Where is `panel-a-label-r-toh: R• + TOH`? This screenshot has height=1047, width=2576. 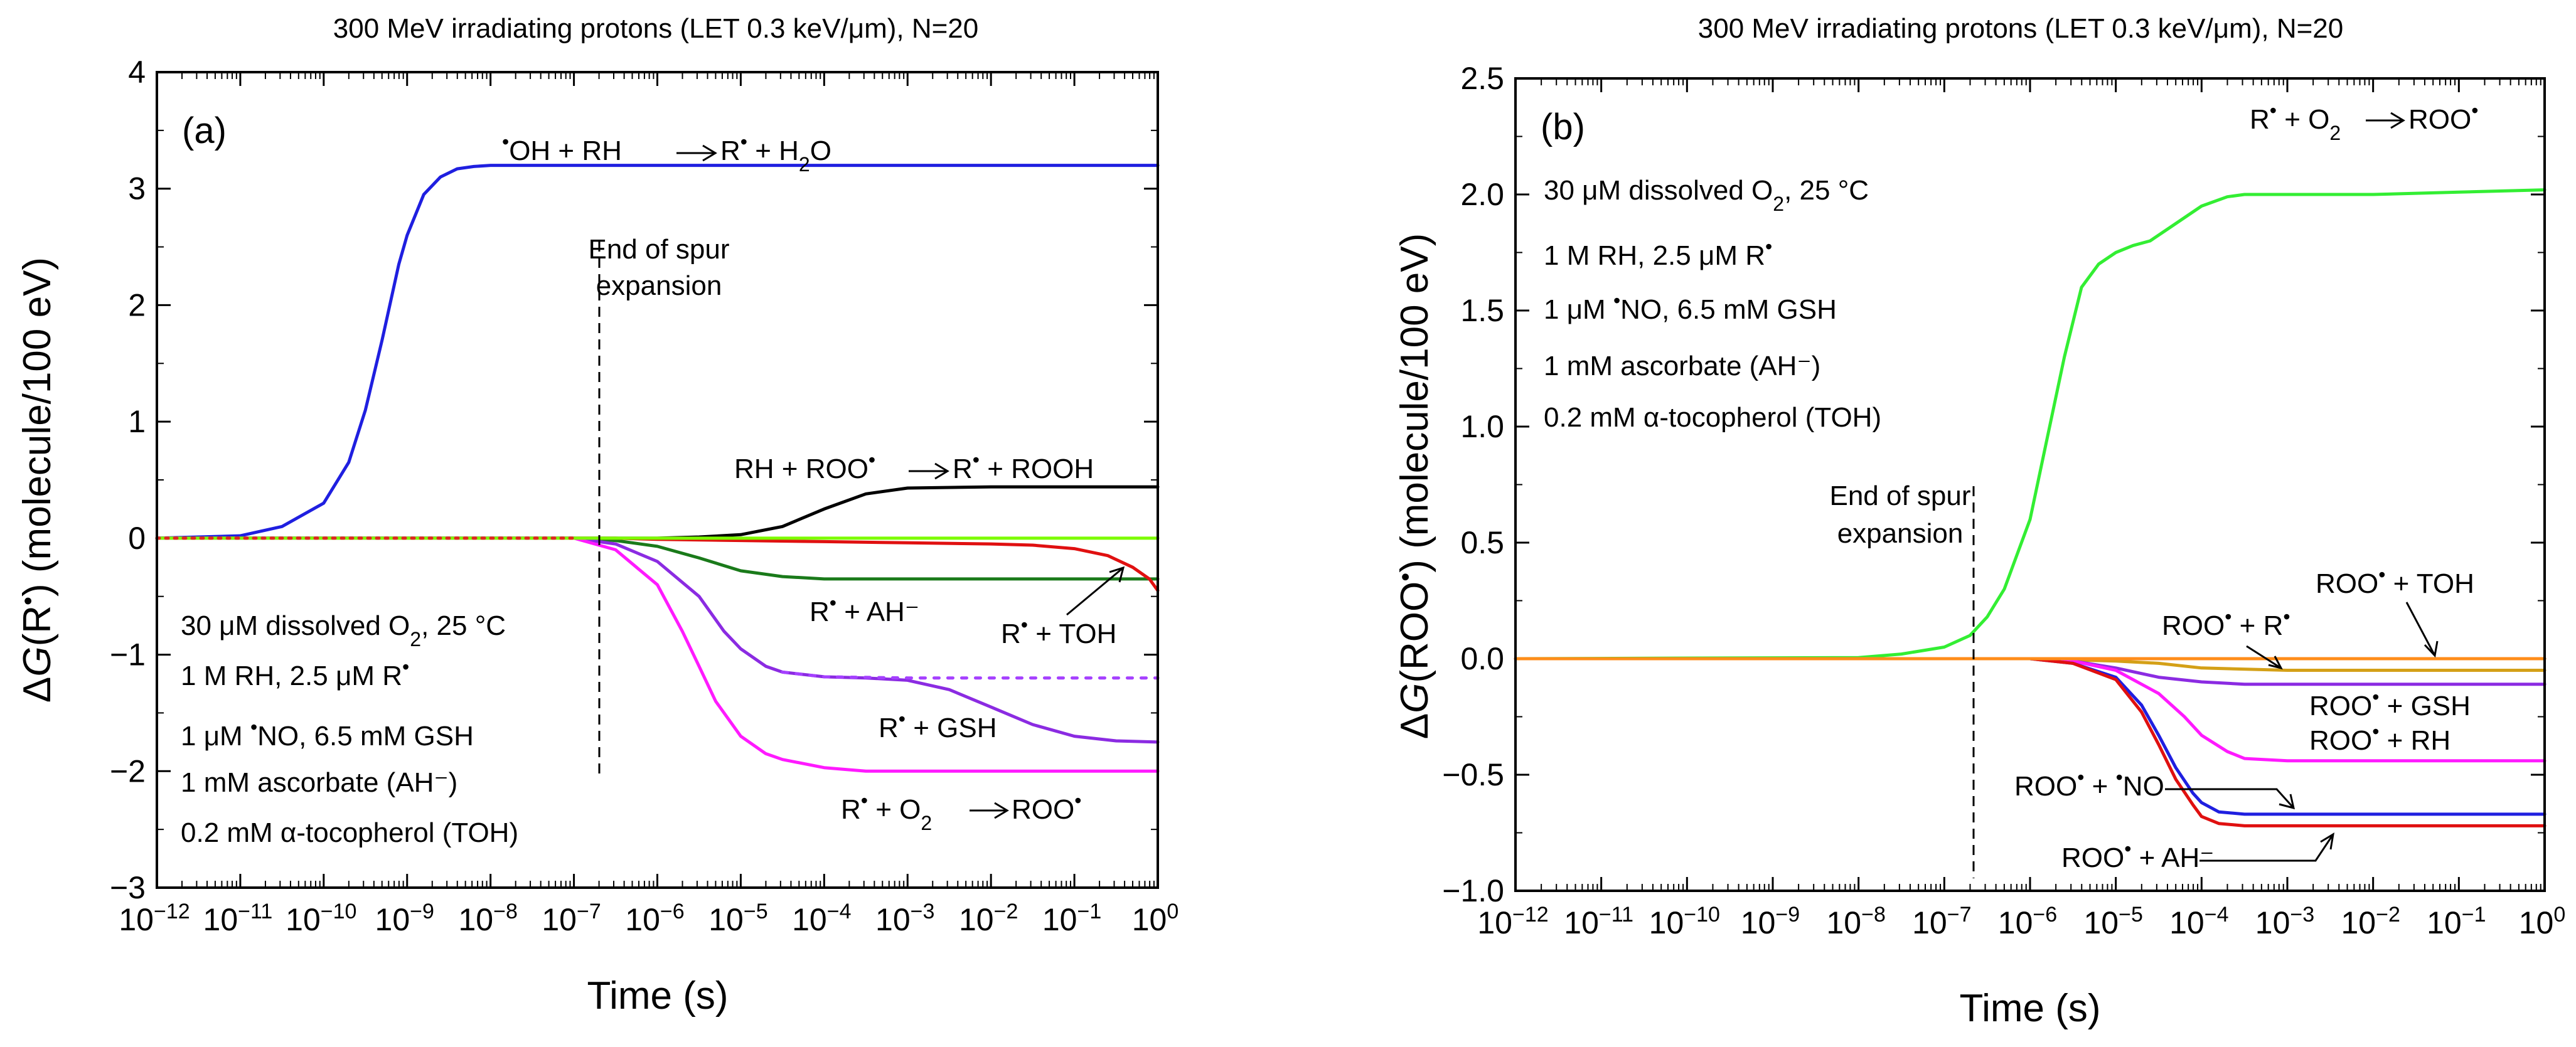
panel-a-label-r-toh: R• + TOH is located at coordinates (1058, 631).